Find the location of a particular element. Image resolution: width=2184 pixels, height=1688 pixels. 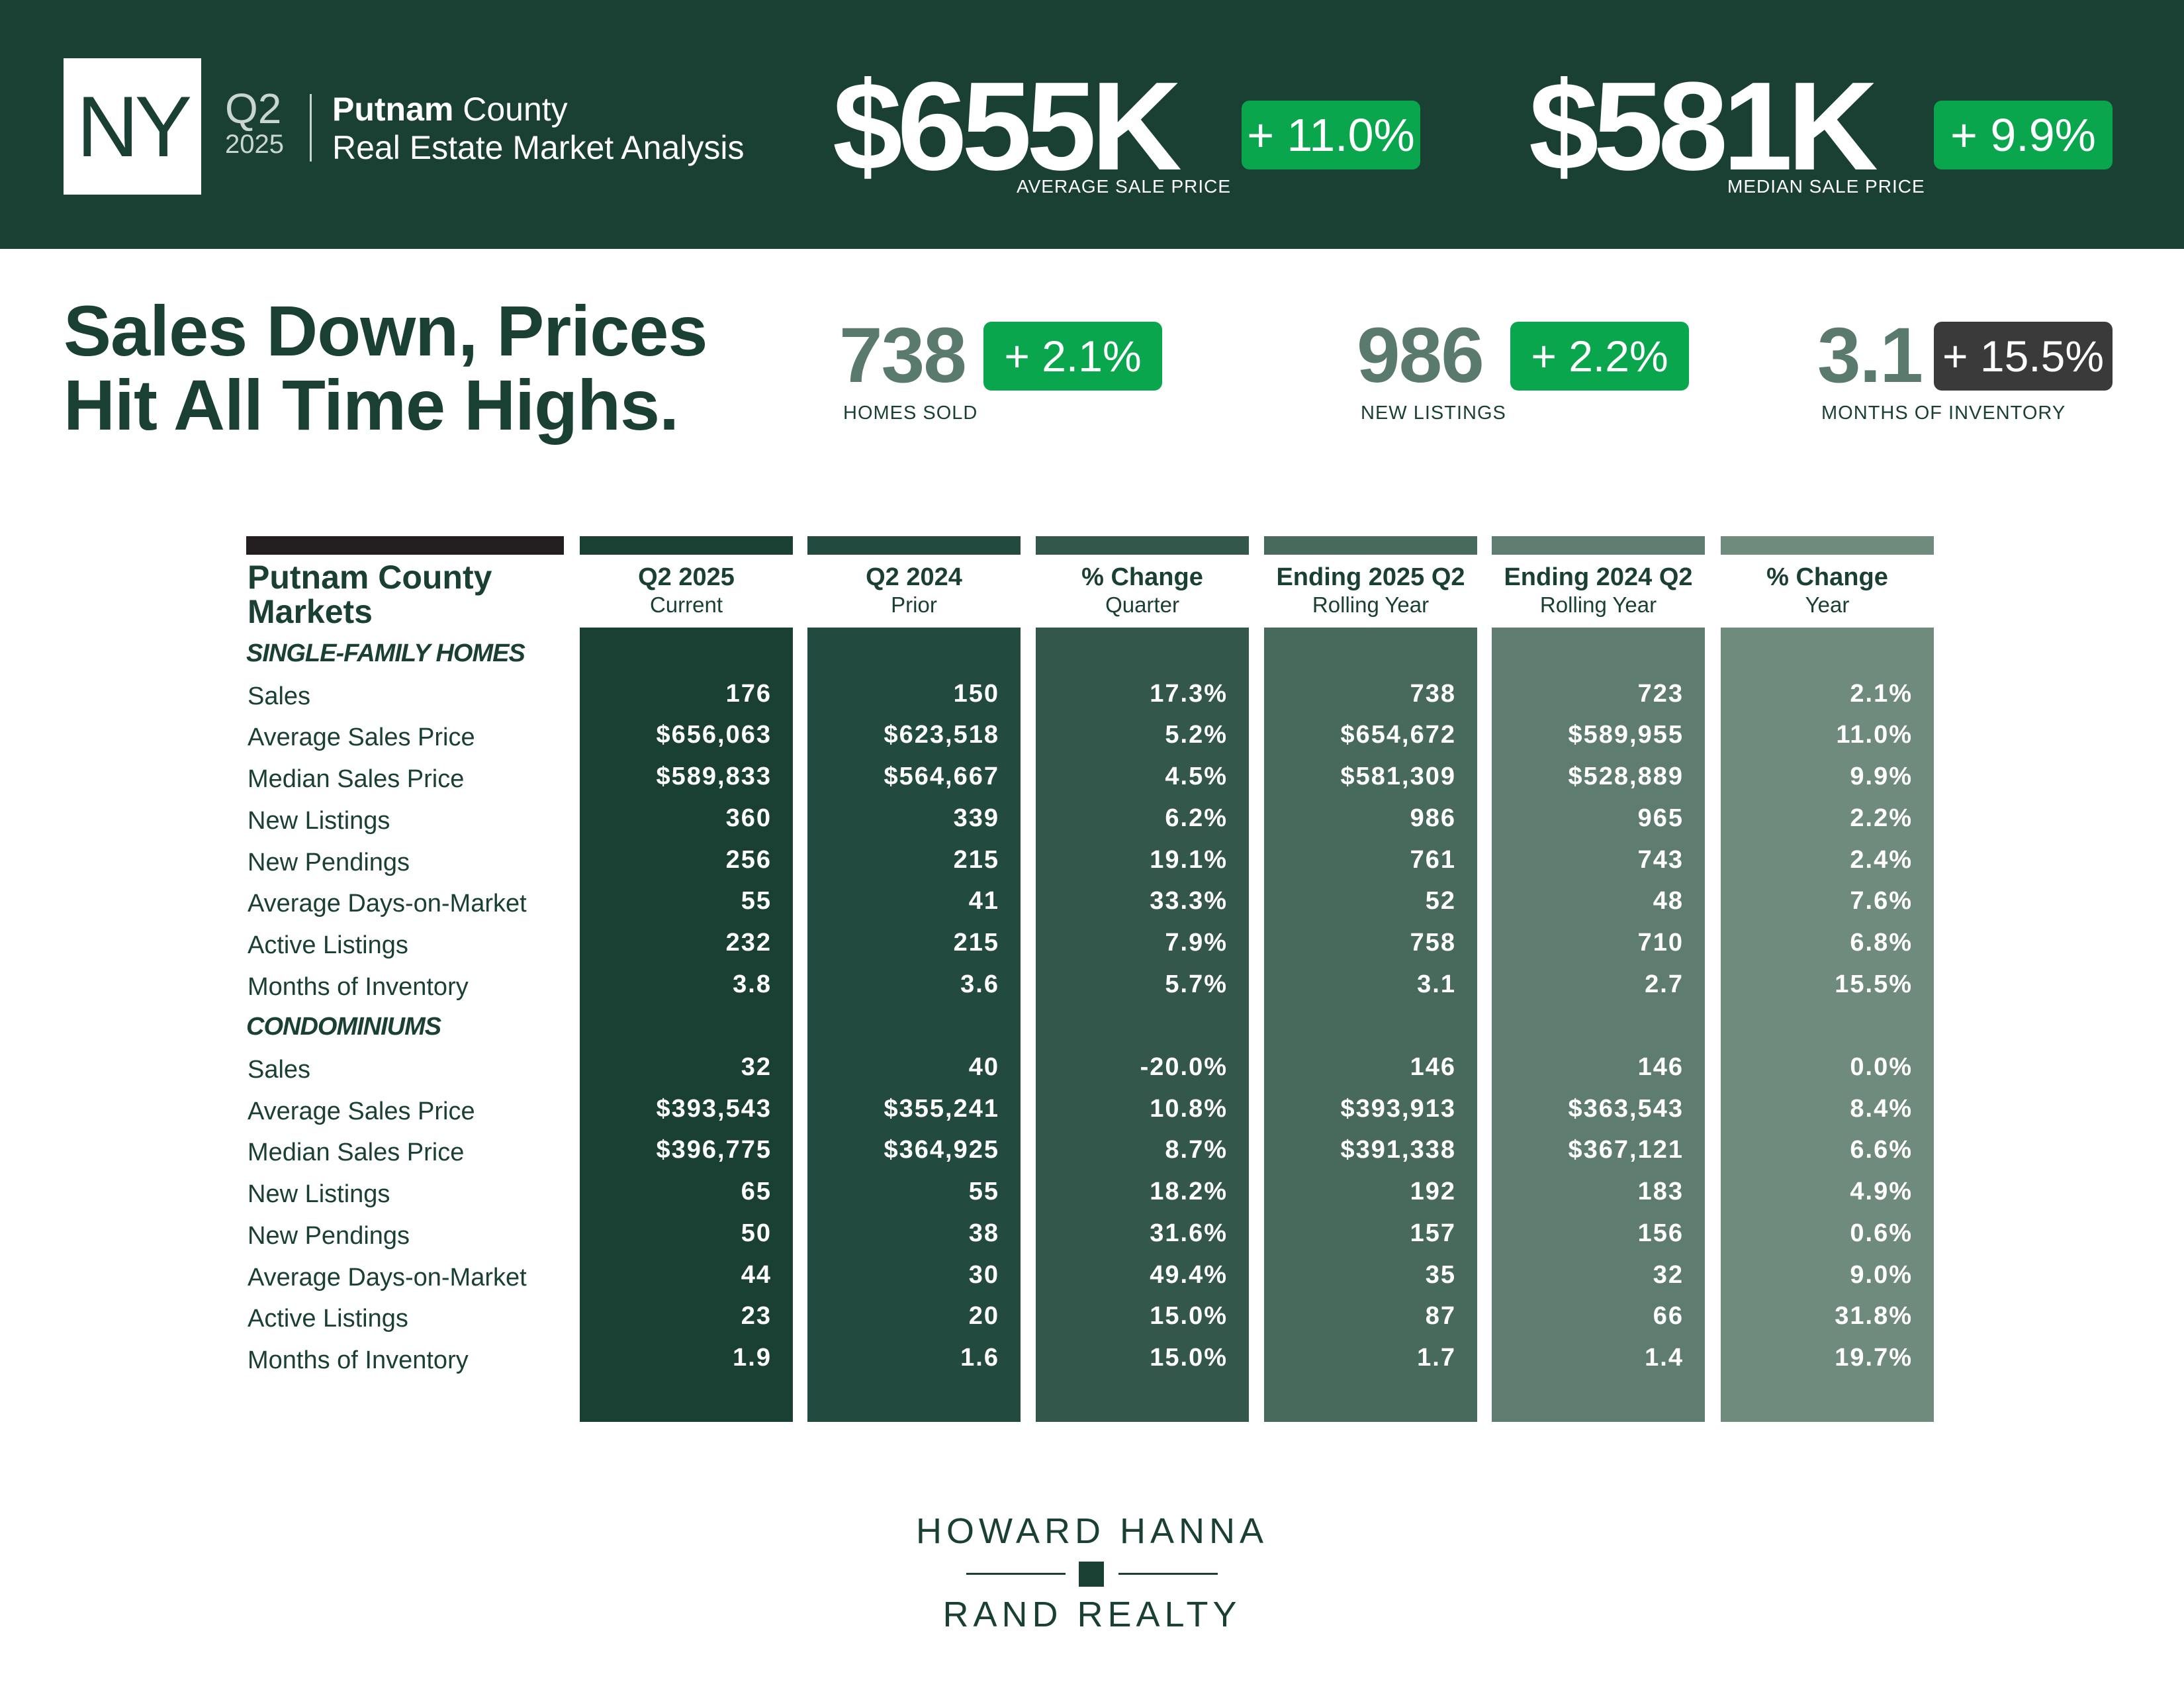

table-cell: 256 is located at coordinates (748, 859).